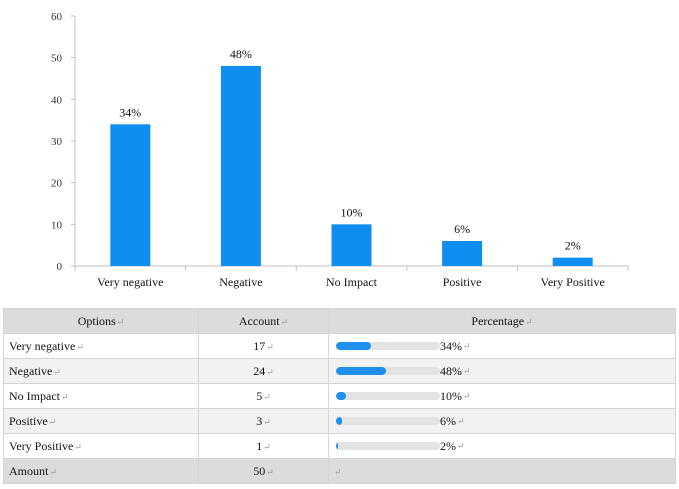 This screenshot has width=679, height=489. What do you see at coordinates (57, 100) in the screenshot?
I see `y-tick-label: 40` at bounding box center [57, 100].